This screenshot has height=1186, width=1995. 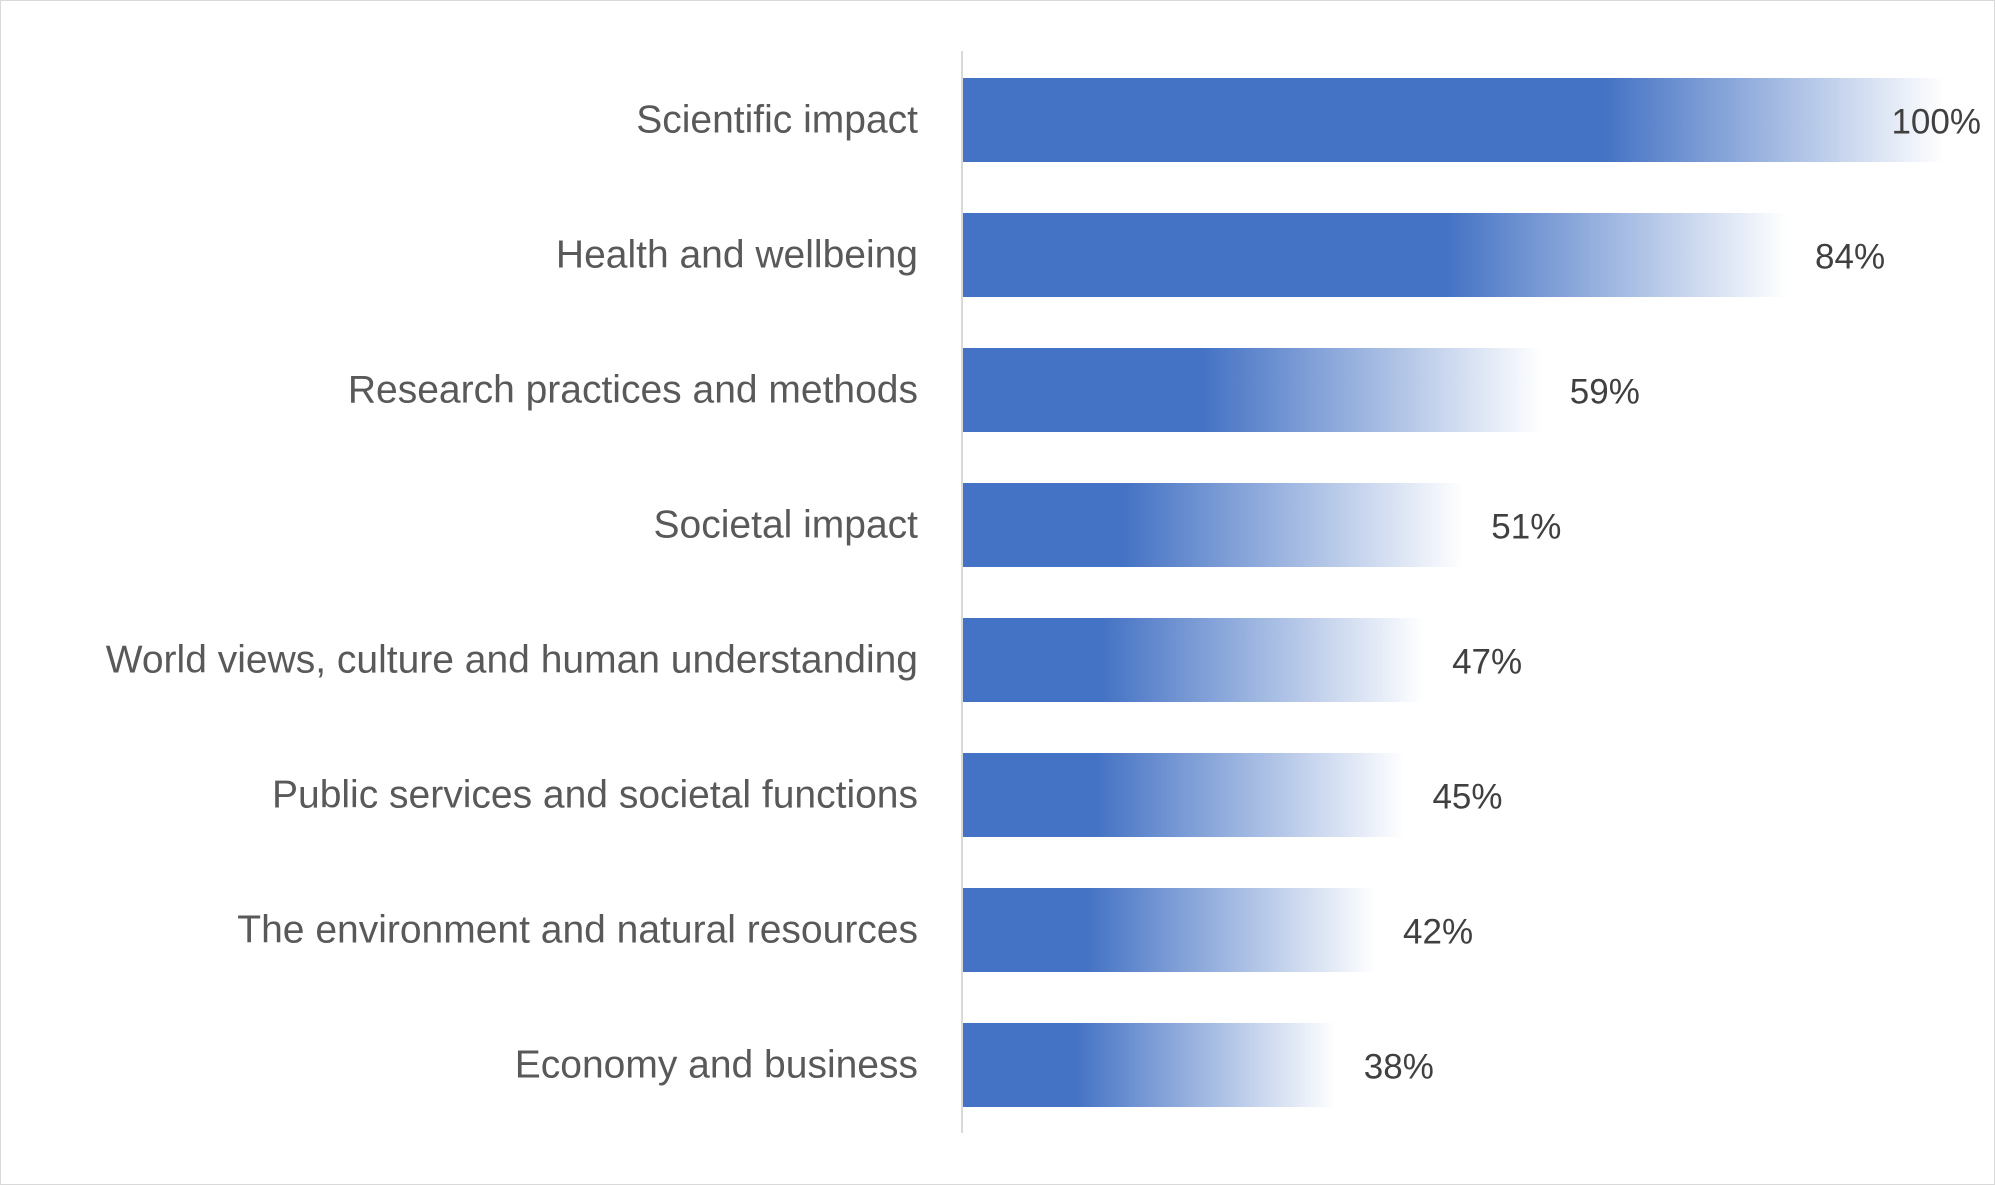 What do you see at coordinates (1605, 392) in the screenshot?
I see `value-label-2: 59%` at bounding box center [1605, 392].